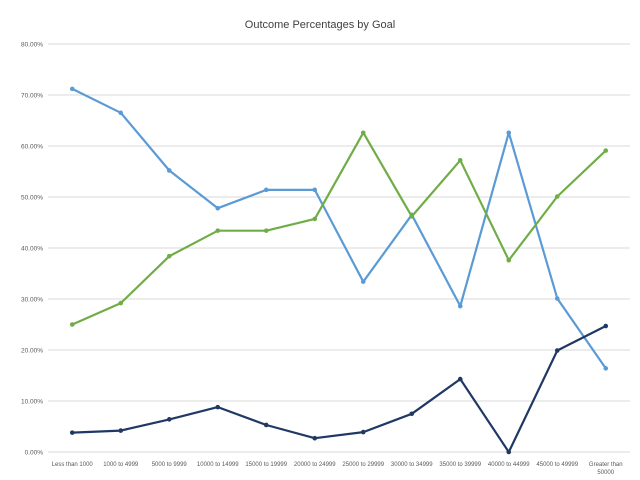  I want to click on x-tick-label: 25000 to 29999, so click(363, 465).